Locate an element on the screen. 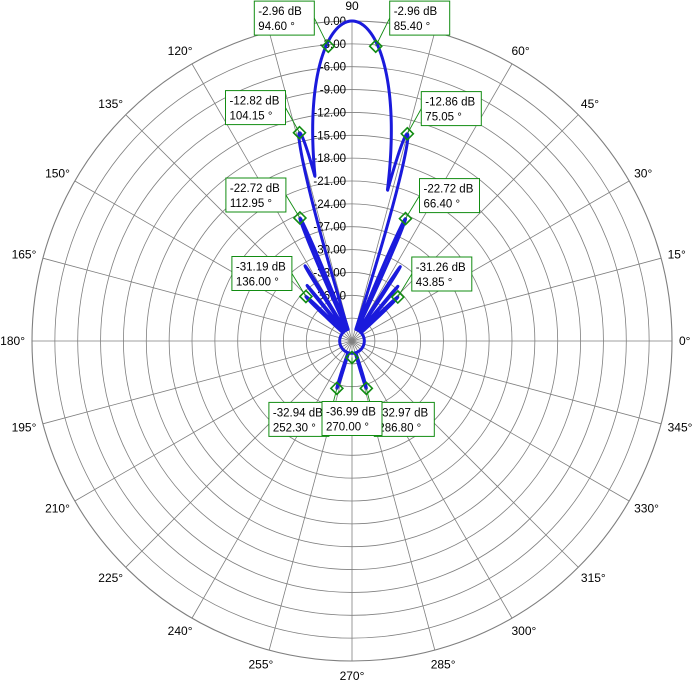 The height and width of the screenshot is (682, 694). radial-tick-label: -18.00 is located at coordinates (329, 159).